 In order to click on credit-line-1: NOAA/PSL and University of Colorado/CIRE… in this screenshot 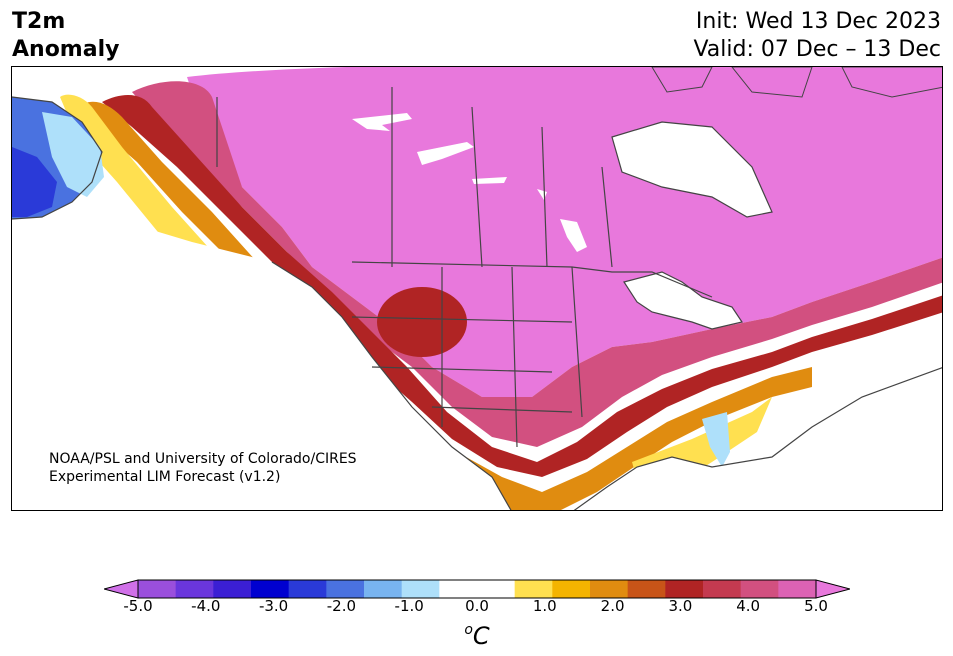, I will do `click(203, 459)`.